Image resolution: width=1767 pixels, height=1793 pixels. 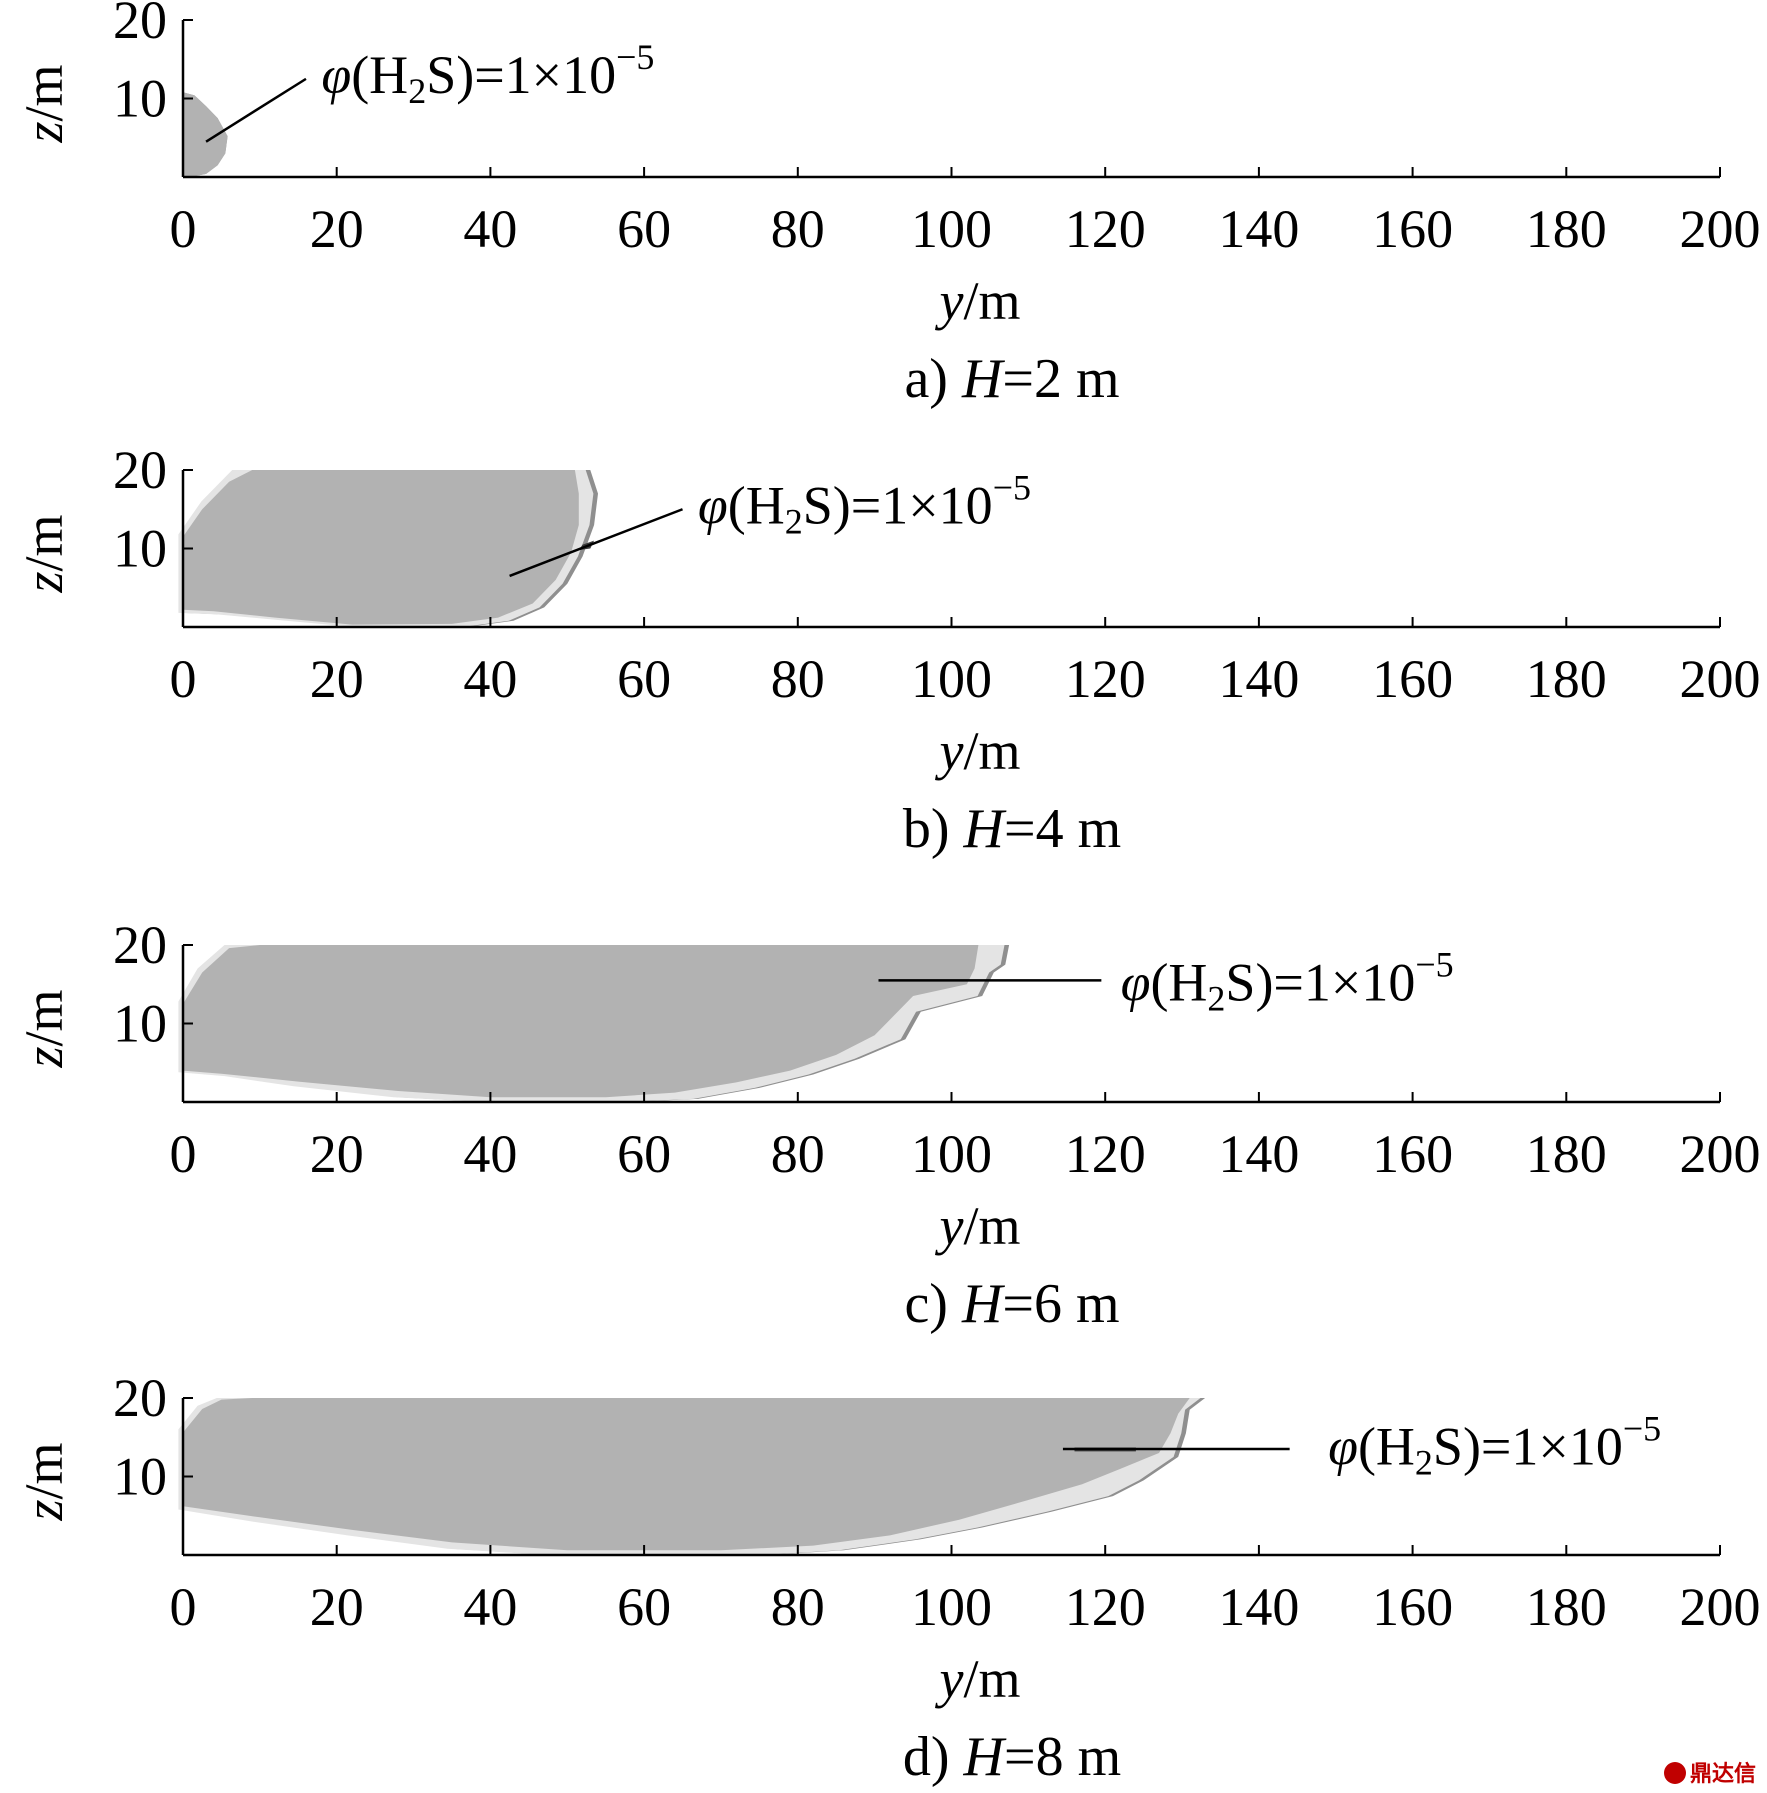 What do you see at coordinates (949, 301) in the screenshot?
I see `x-axis-variable: y` at bounding box center [949, 301].